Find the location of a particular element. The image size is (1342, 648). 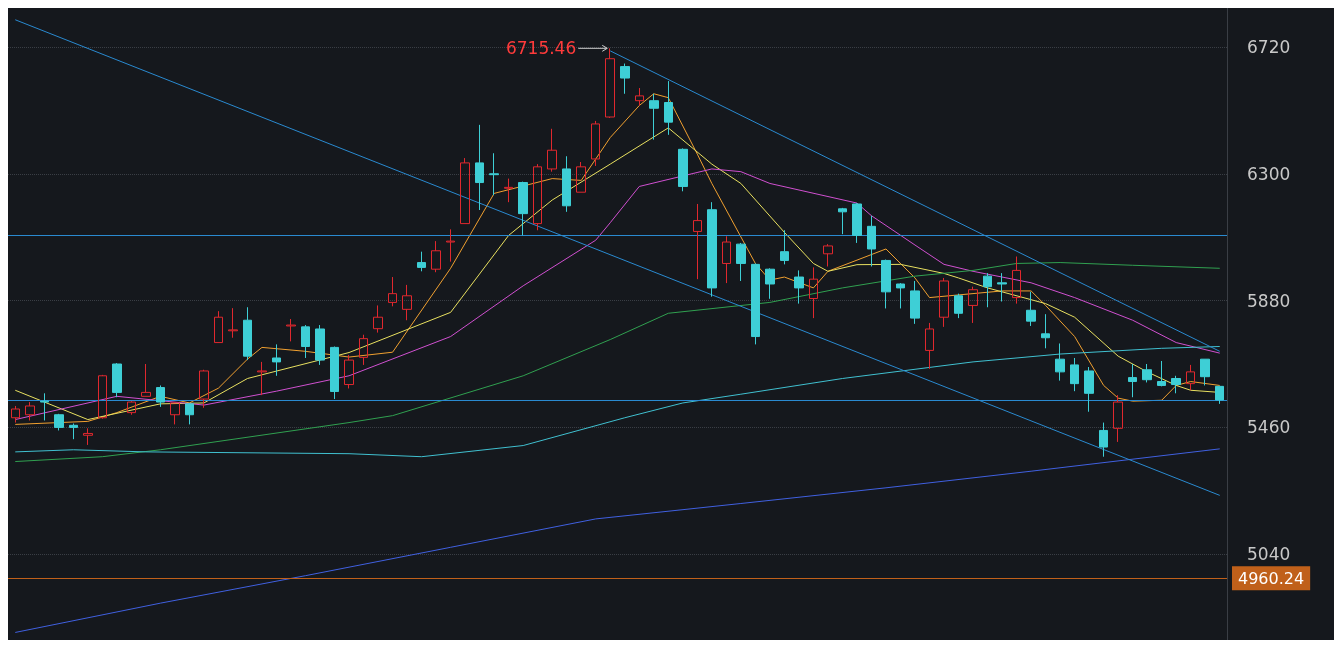

y-tick-label: 6720 is located at coordinates (1269, 46).